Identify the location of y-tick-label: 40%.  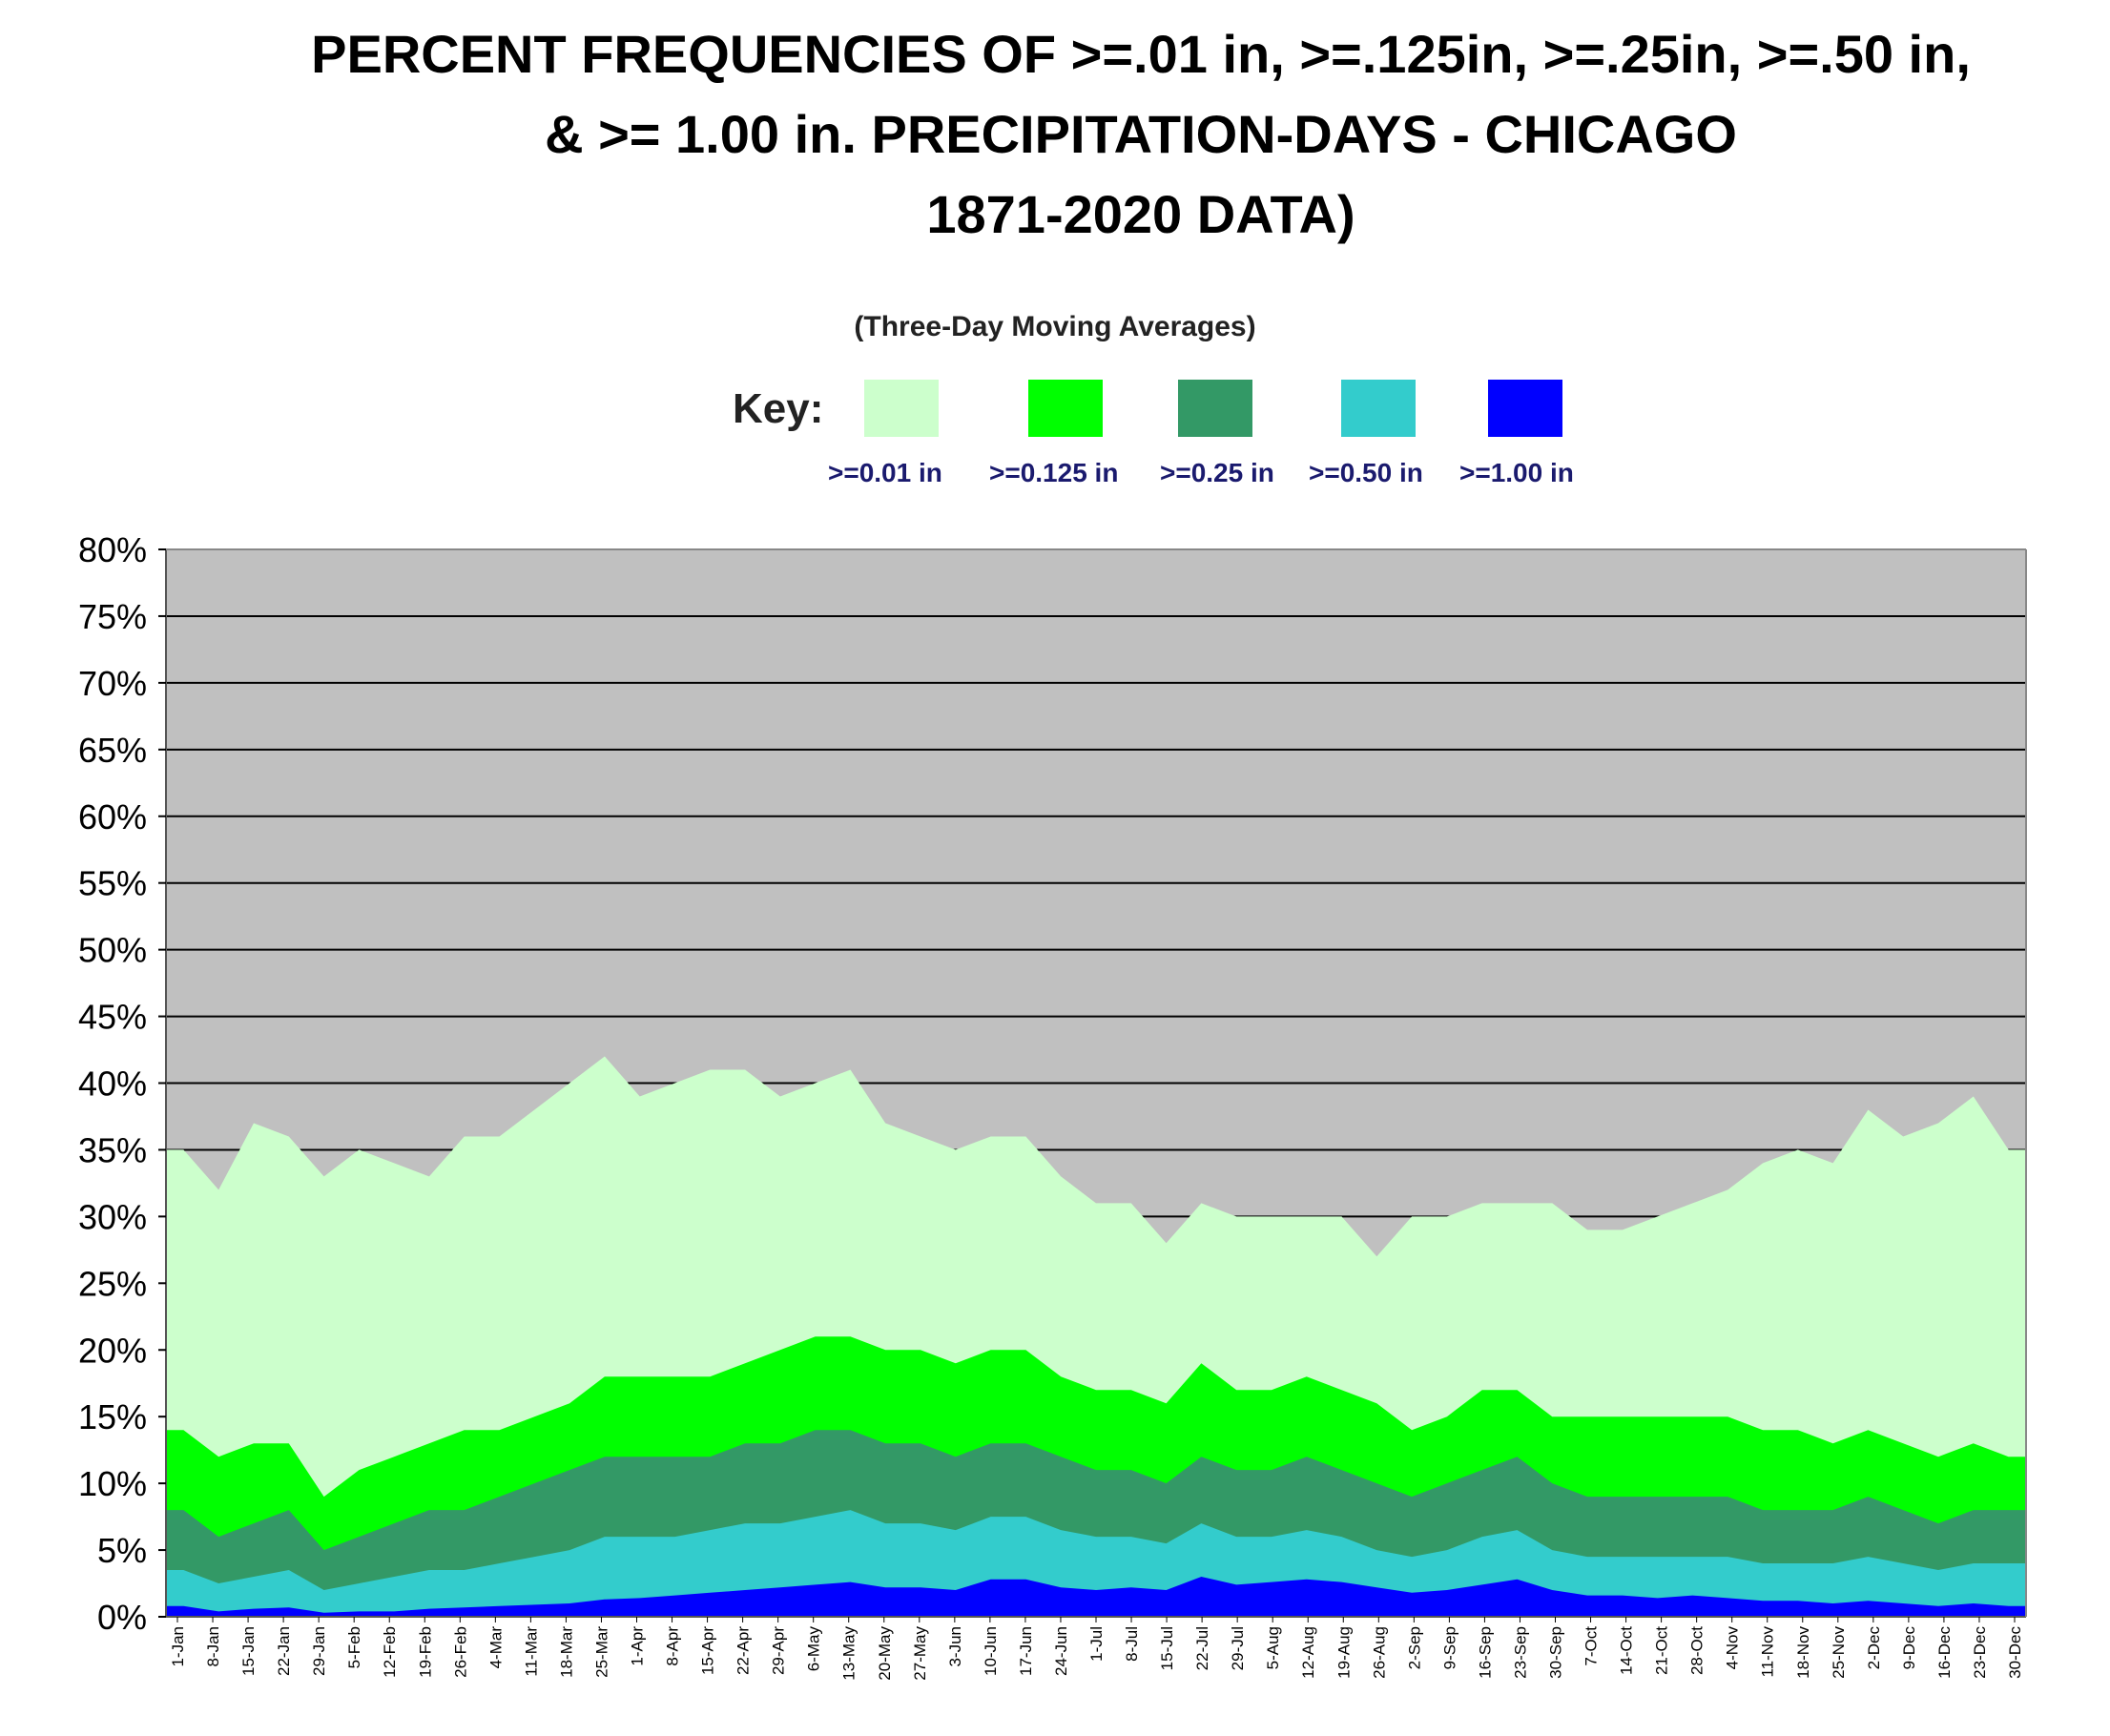
(112, 1084).